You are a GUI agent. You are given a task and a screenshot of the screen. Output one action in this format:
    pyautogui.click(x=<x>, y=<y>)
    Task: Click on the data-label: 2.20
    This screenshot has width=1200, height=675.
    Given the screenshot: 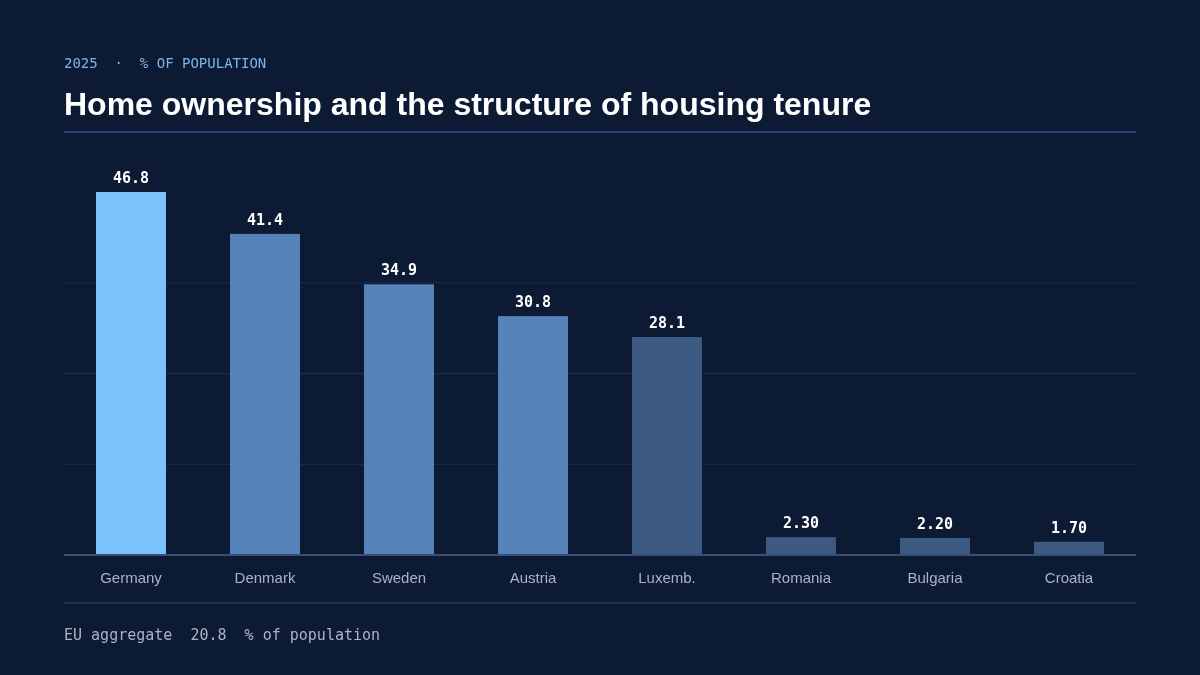 What is the action you would take?
    pyautogui.click(x=935, y=523)
    